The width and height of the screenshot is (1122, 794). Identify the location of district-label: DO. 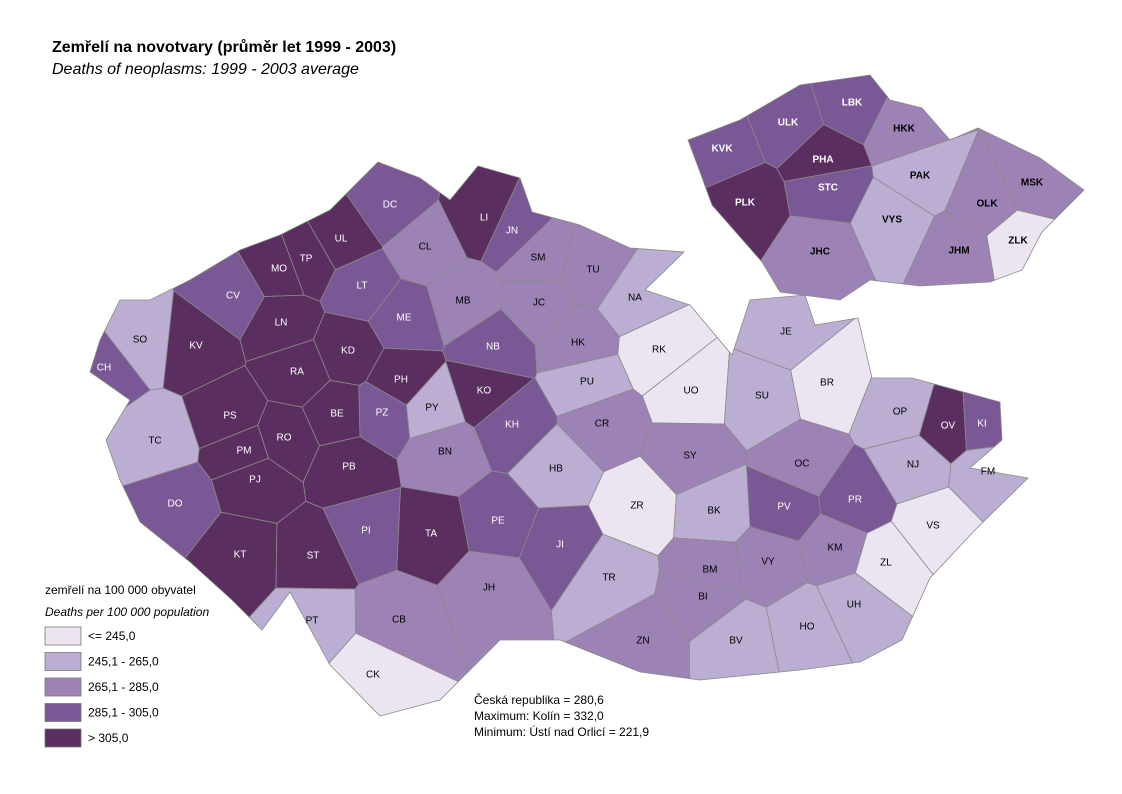
(175, 504).